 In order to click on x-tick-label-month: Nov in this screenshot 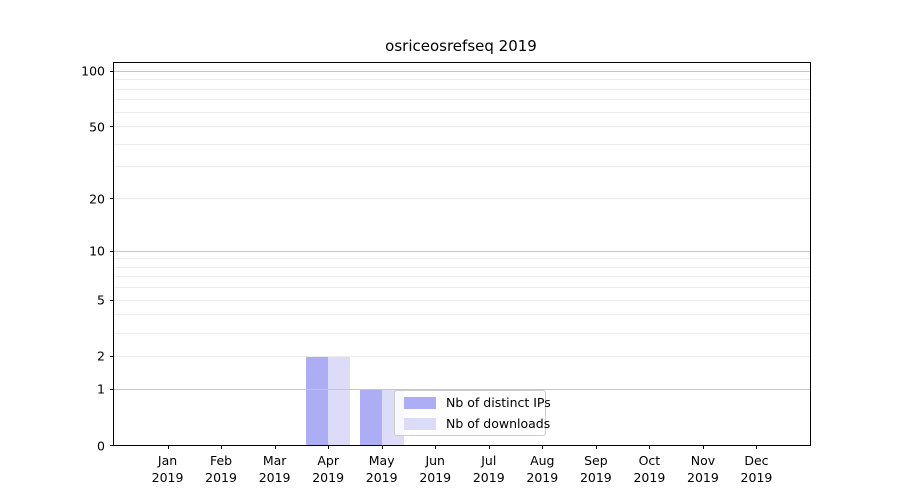, I will do `click(703, 460)`.